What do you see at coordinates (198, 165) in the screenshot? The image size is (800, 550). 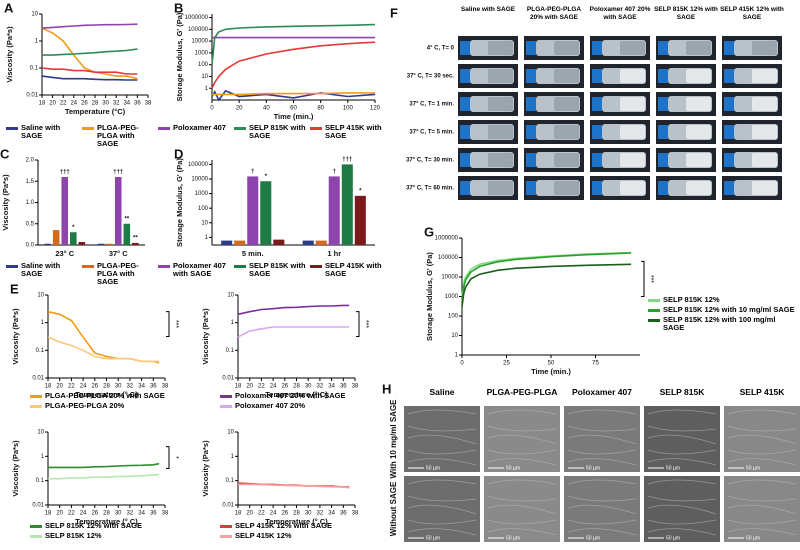 I see `y-tick-label: 100000` at bounding box center [198, 165].